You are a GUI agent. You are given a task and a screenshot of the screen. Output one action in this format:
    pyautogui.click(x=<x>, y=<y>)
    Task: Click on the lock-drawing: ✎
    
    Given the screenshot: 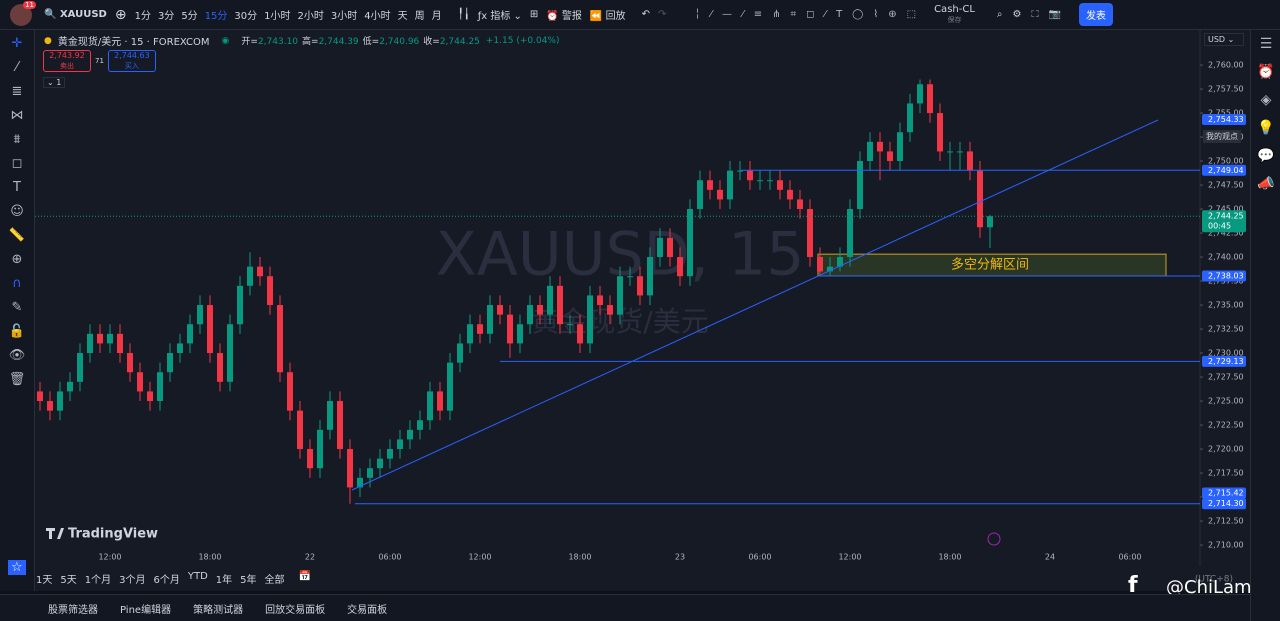 What is the action you would take?
    pyautogui.click(x=17, y=307)
    